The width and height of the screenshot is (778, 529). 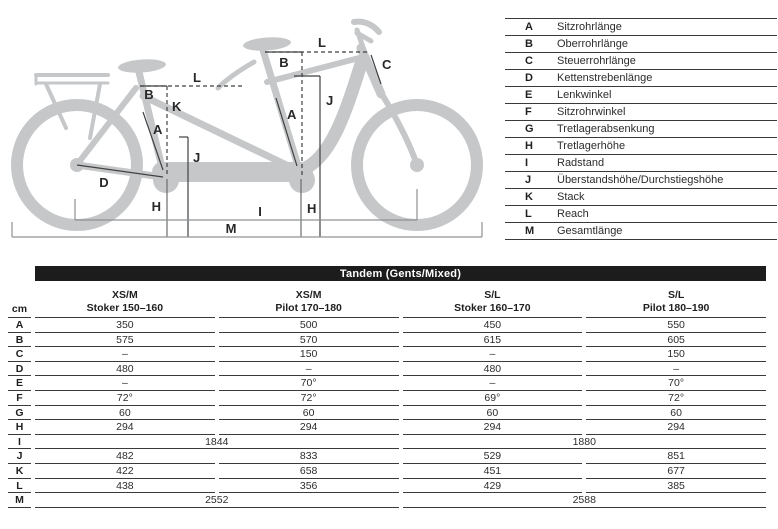 What do you see at coordinates (177, 106) in the screenshot?
I see `label-stoker-K: K` at bounding box center [177, 106].